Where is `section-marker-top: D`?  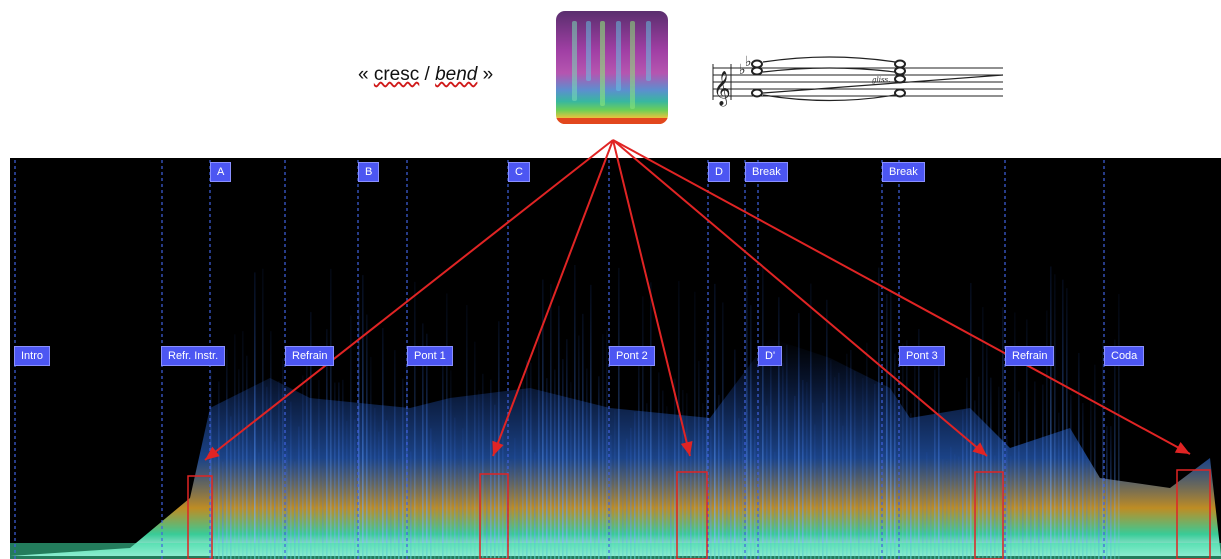 section-marker-top: D is located at coordinates (719, 172).